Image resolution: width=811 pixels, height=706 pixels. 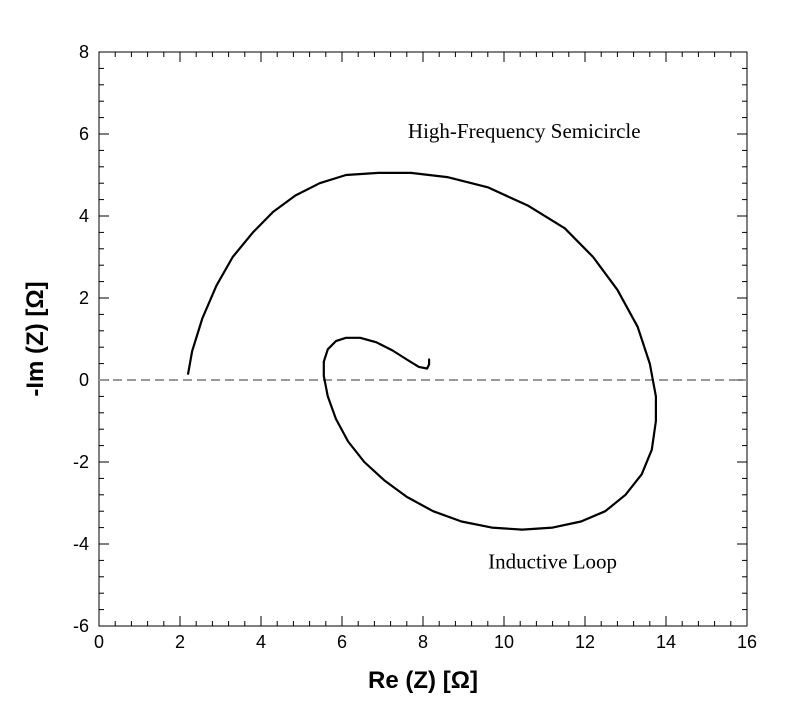 I want to click on chart-annotation: Inductive Loop, so click(x=552, y=562).